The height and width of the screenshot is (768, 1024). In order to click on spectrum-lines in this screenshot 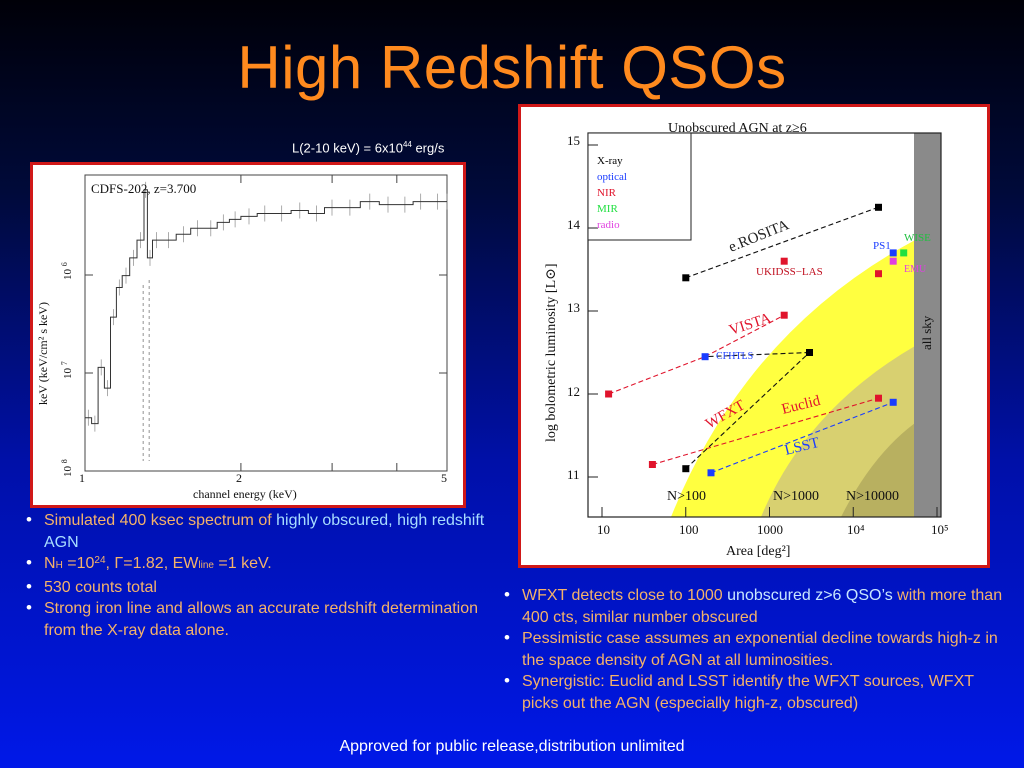, I will do `click(266, 321)`.